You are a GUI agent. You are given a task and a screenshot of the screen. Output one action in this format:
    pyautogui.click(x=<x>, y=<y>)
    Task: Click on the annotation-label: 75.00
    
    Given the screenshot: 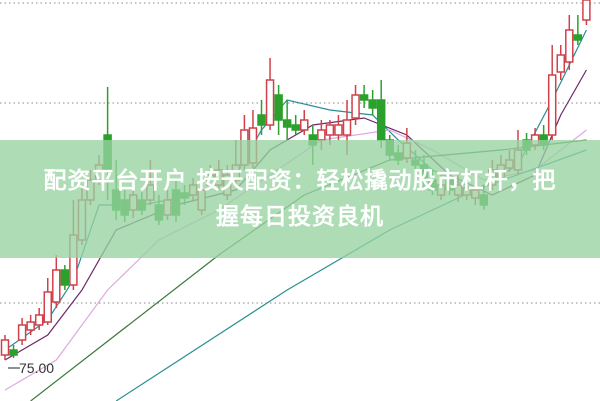 What is the action you would take?
    pyautogui.click(x=36, y=368)
    